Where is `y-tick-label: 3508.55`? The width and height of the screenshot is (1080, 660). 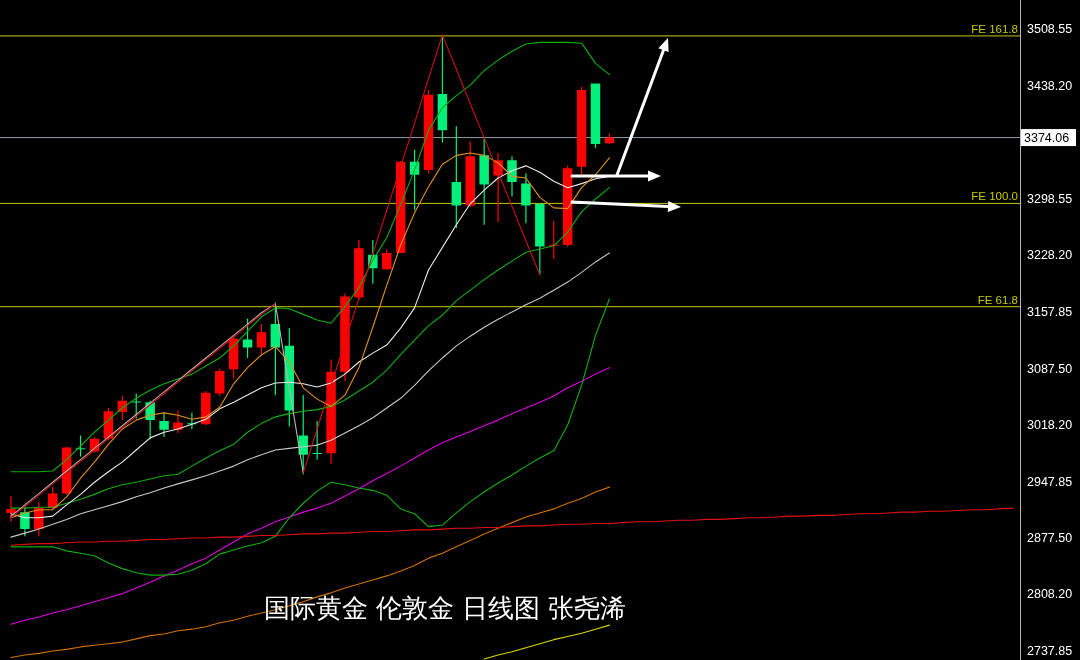 y-tick-label: 3508.55 is located at coordinates (1050, 29).